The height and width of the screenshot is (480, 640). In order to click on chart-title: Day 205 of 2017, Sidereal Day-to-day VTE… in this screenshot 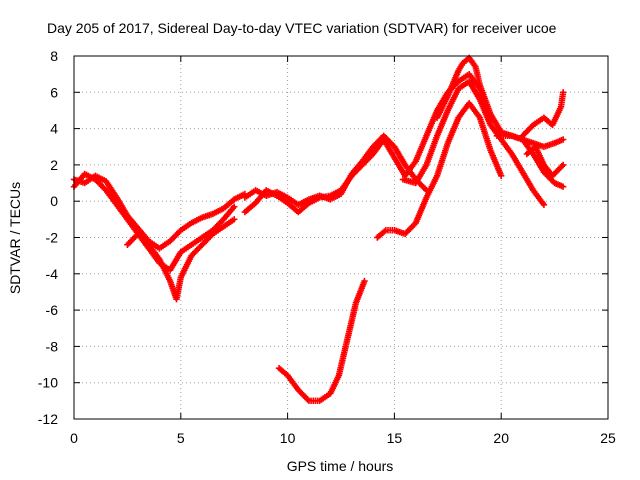, I will do `click(302, 28)`.